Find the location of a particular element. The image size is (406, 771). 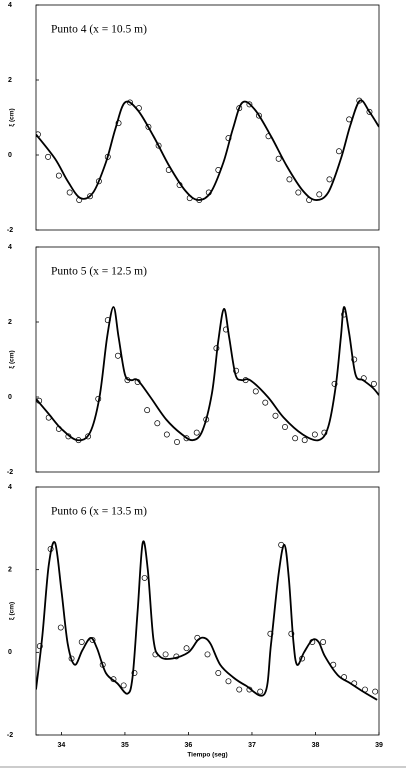

x-tick-label: 37 is located at coordinates (252, 745).